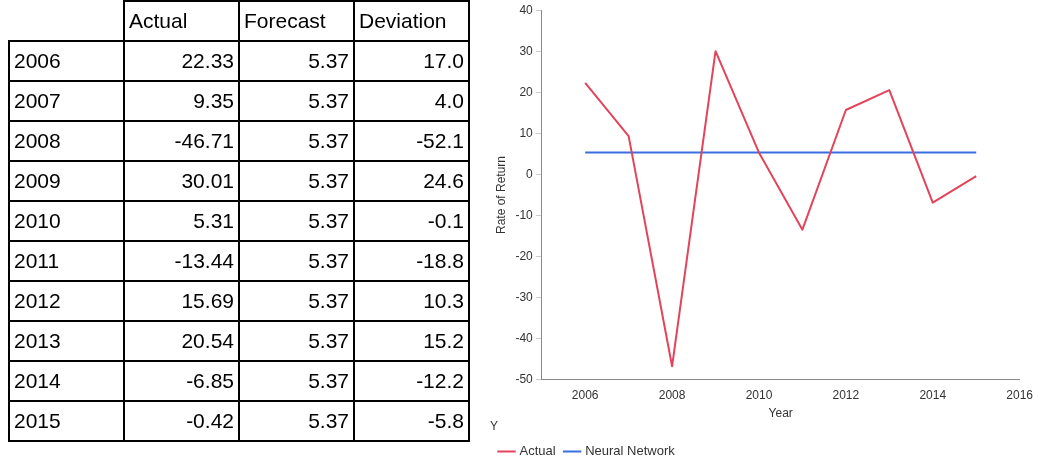  I want to click on y-tick-label: -20, so click(524, 255).